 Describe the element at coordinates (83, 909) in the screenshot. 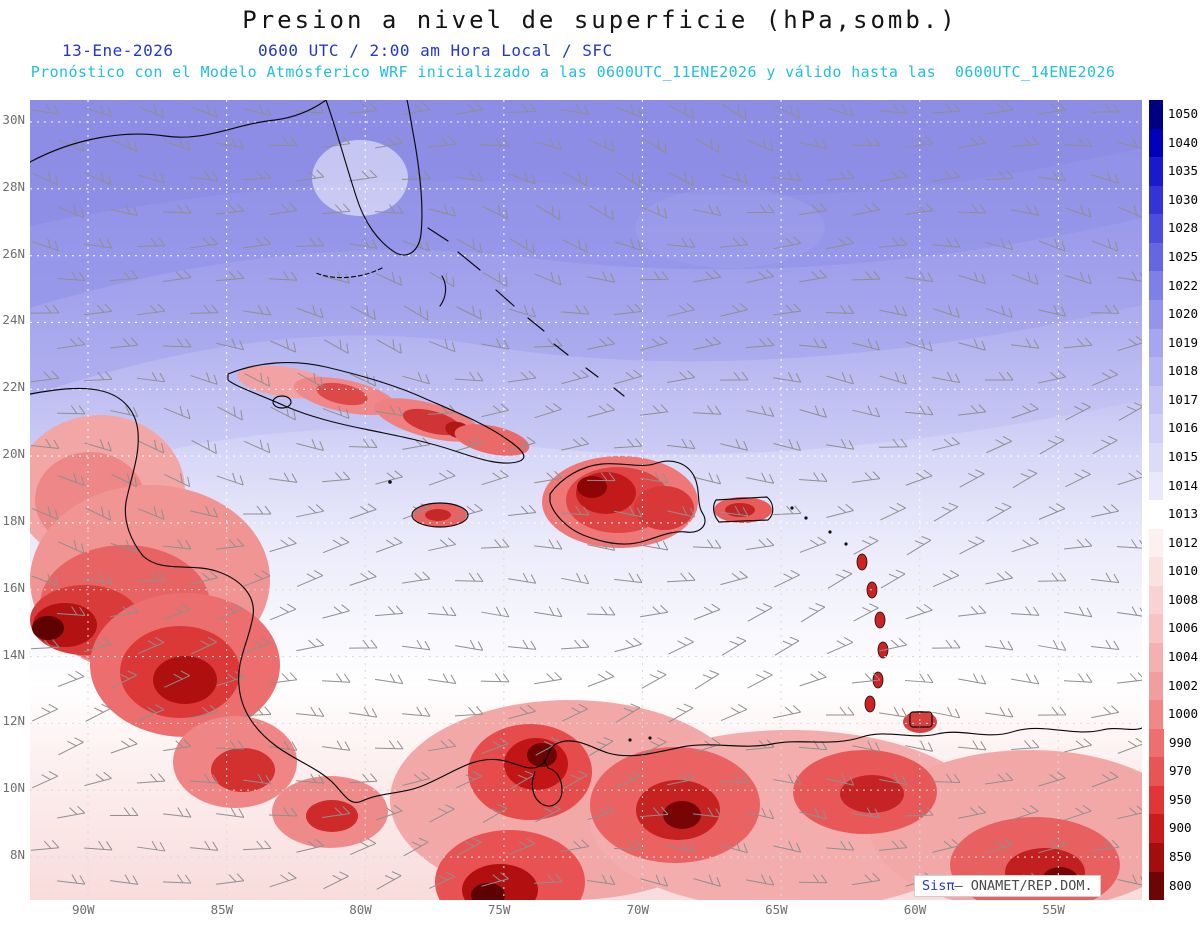

I see `lon-label-90W: 90W` at that location.